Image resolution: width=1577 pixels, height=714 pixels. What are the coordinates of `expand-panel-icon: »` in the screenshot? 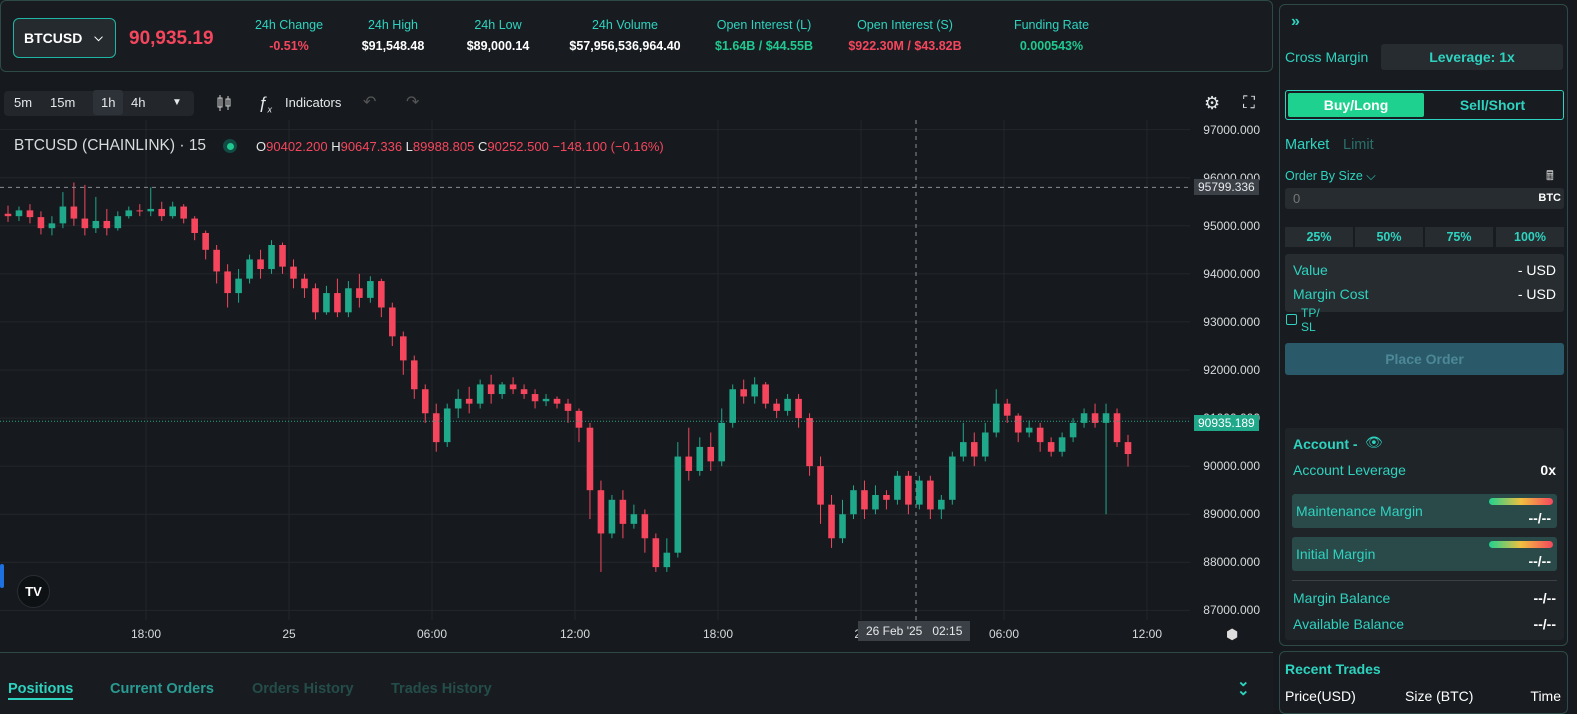 It's located at (1295, 21).